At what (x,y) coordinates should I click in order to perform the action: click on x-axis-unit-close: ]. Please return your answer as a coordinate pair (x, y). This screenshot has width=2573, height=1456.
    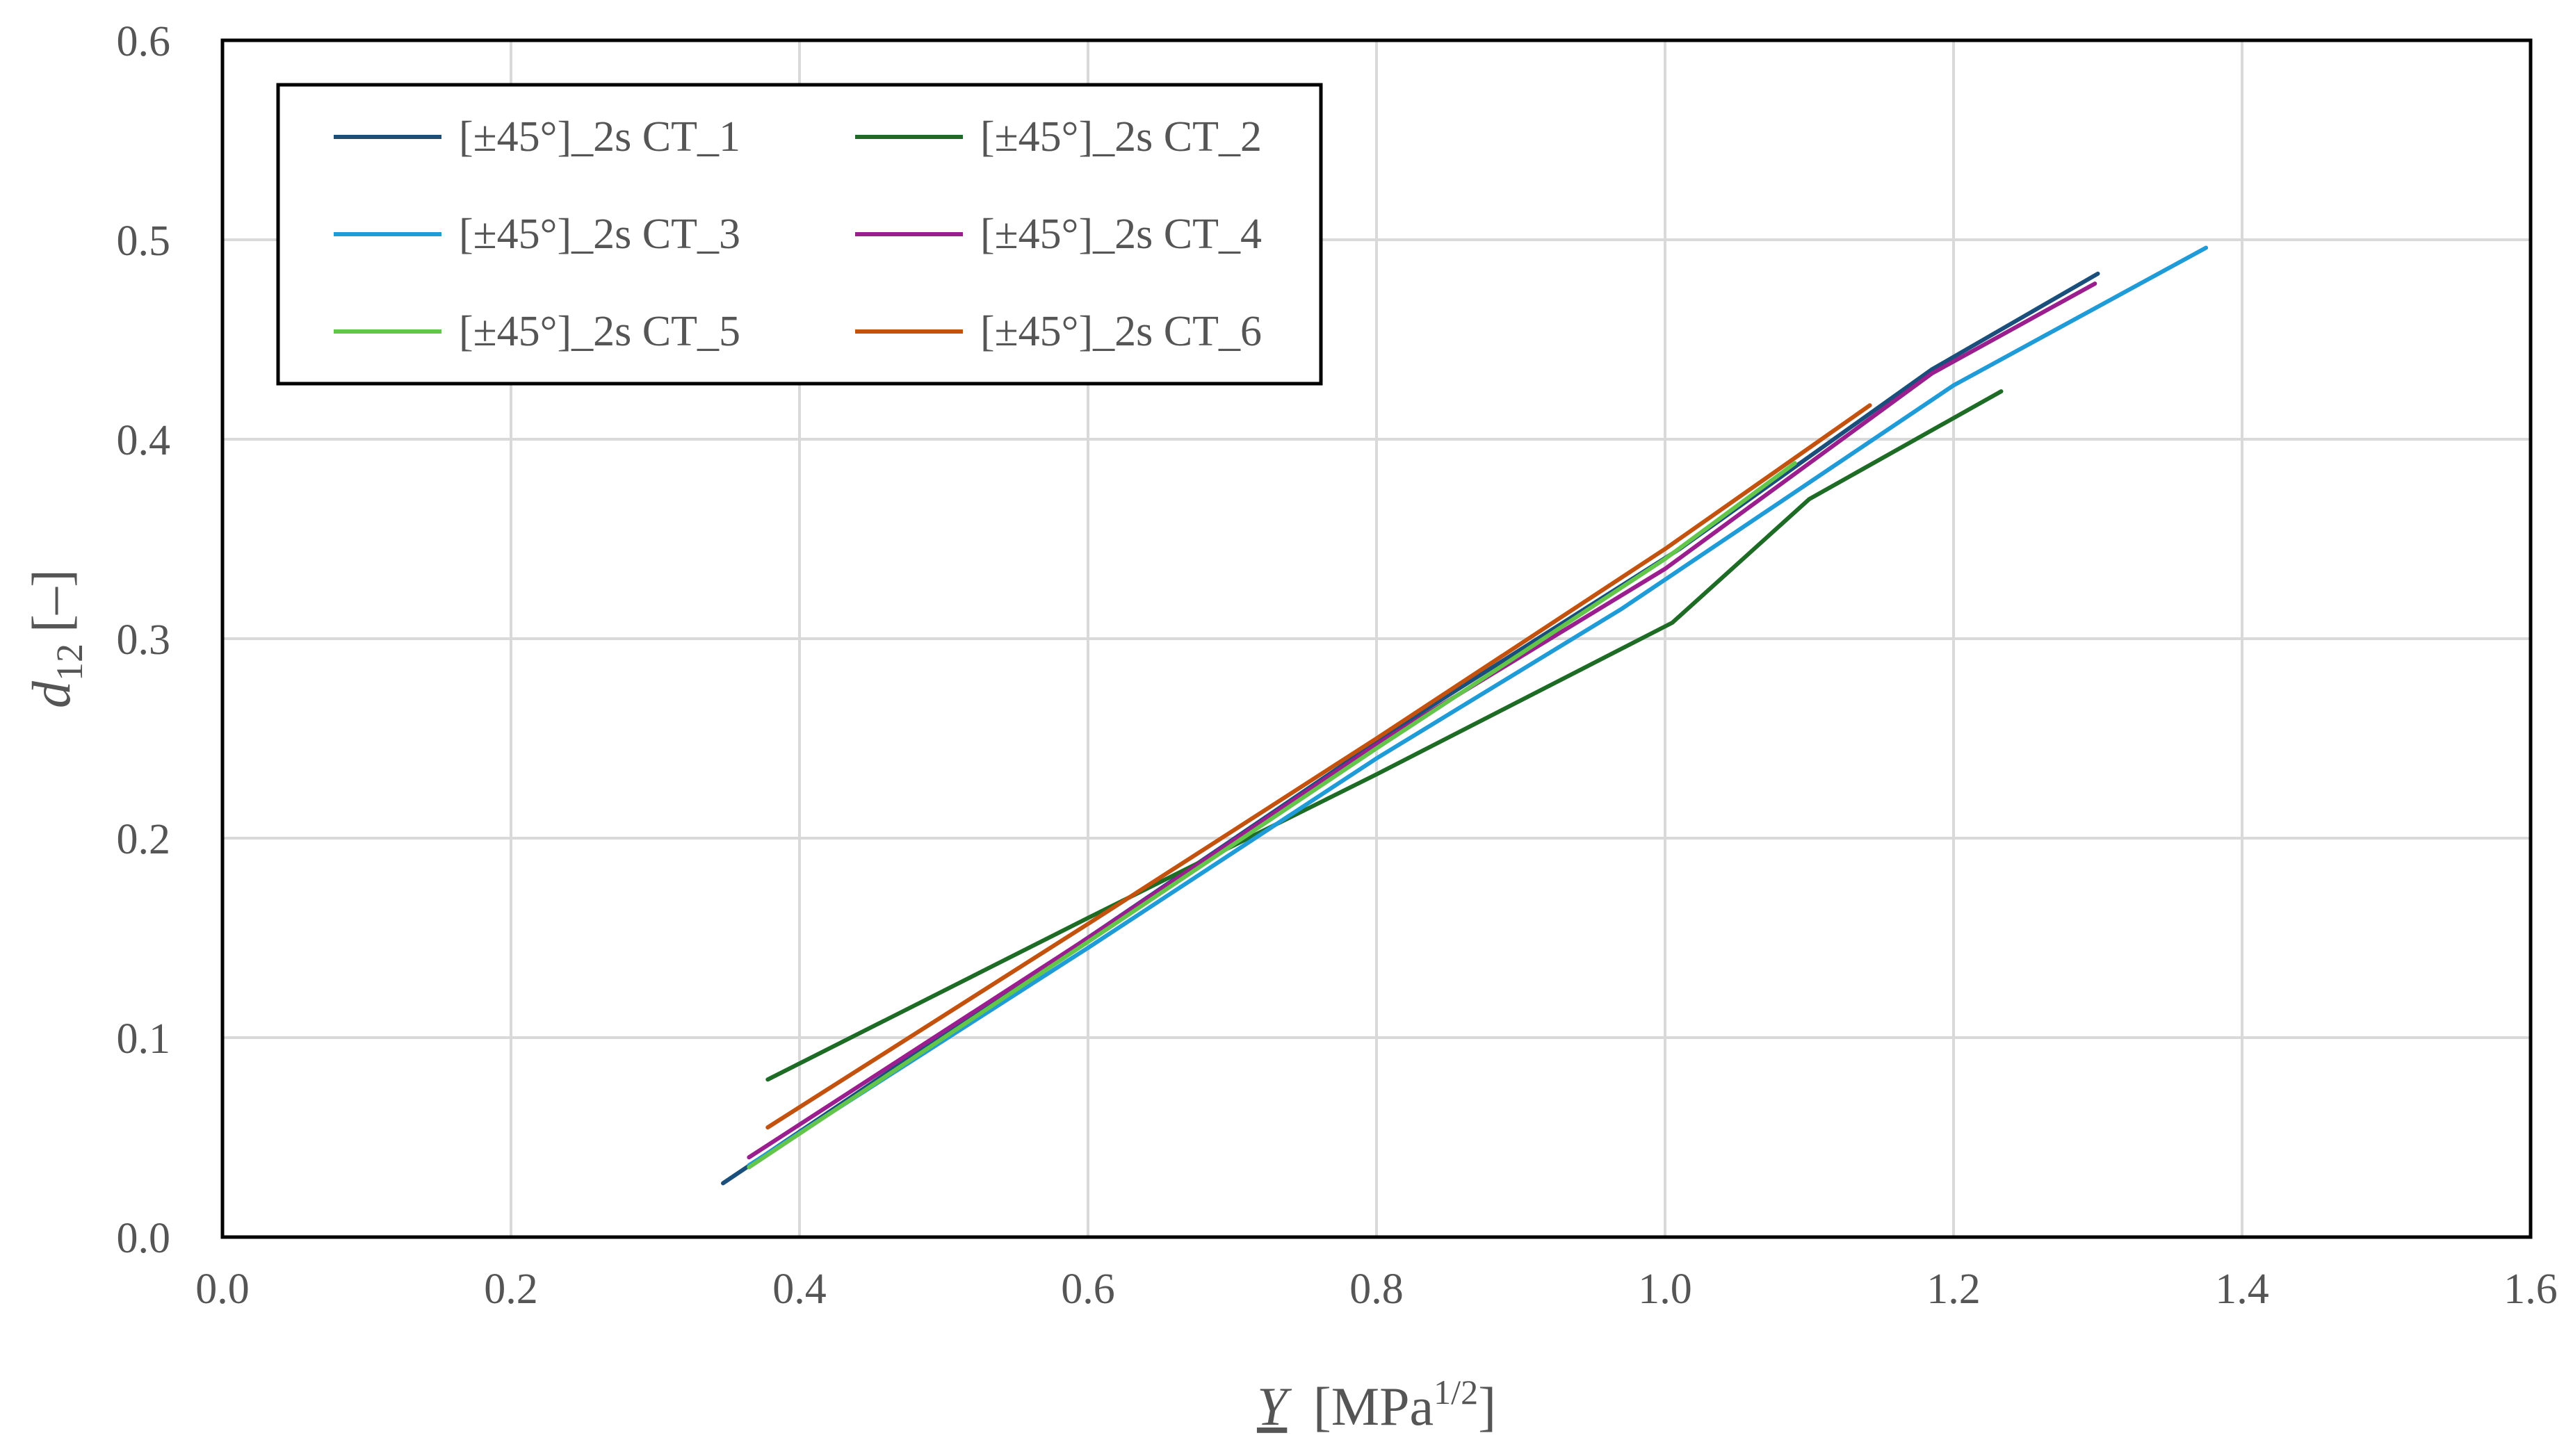
    Looking at the image, I should click on (1487, 1406).